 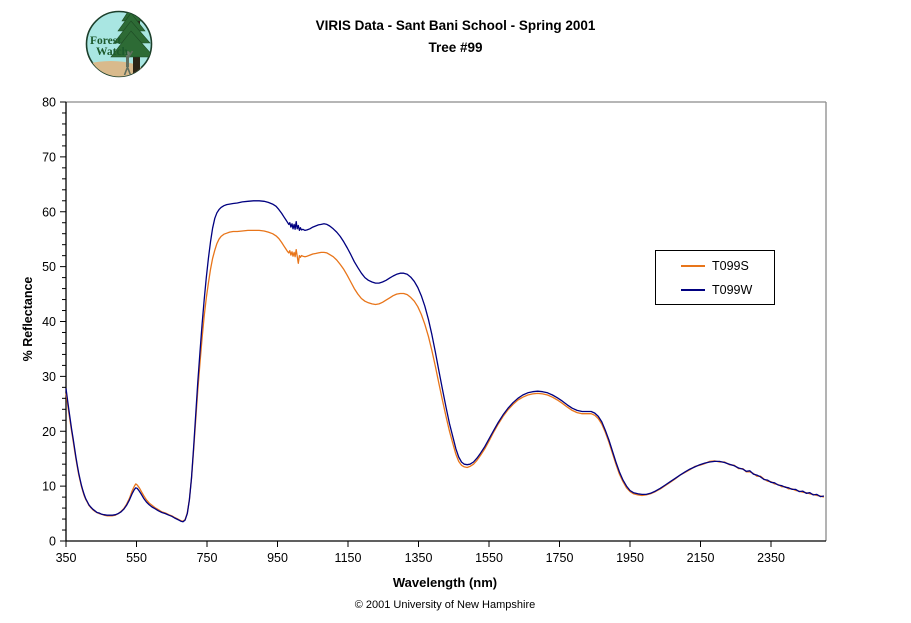 What do you see at coordinates (49, 432) in the screenshot?
I see `y-tick-label: 20` at bounding box center [49, 432].